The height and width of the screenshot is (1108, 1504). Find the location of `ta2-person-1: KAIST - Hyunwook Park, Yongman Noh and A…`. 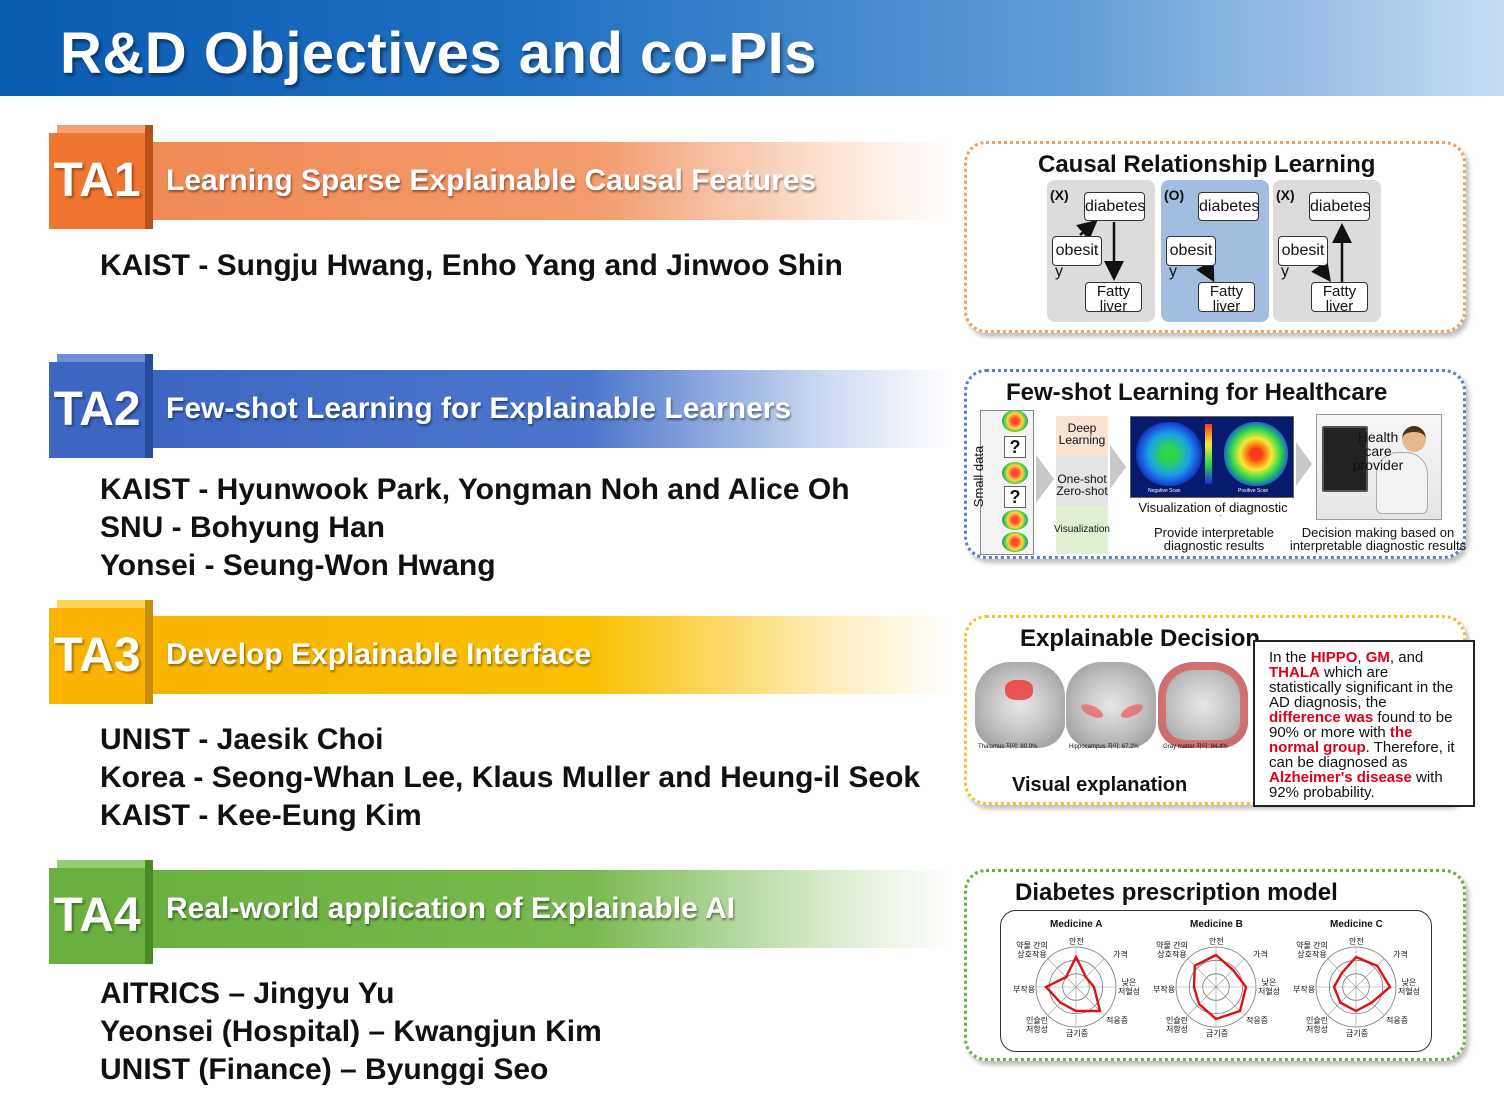

ta2-person-1: KAIST - Hyunwook Park, Yongman Noh and A… is located at coordinates (475, 489).